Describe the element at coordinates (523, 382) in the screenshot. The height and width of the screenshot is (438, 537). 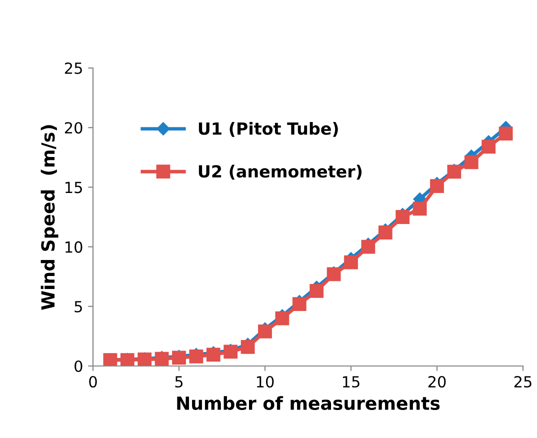
I see `x-tick-label: 25` at that location.